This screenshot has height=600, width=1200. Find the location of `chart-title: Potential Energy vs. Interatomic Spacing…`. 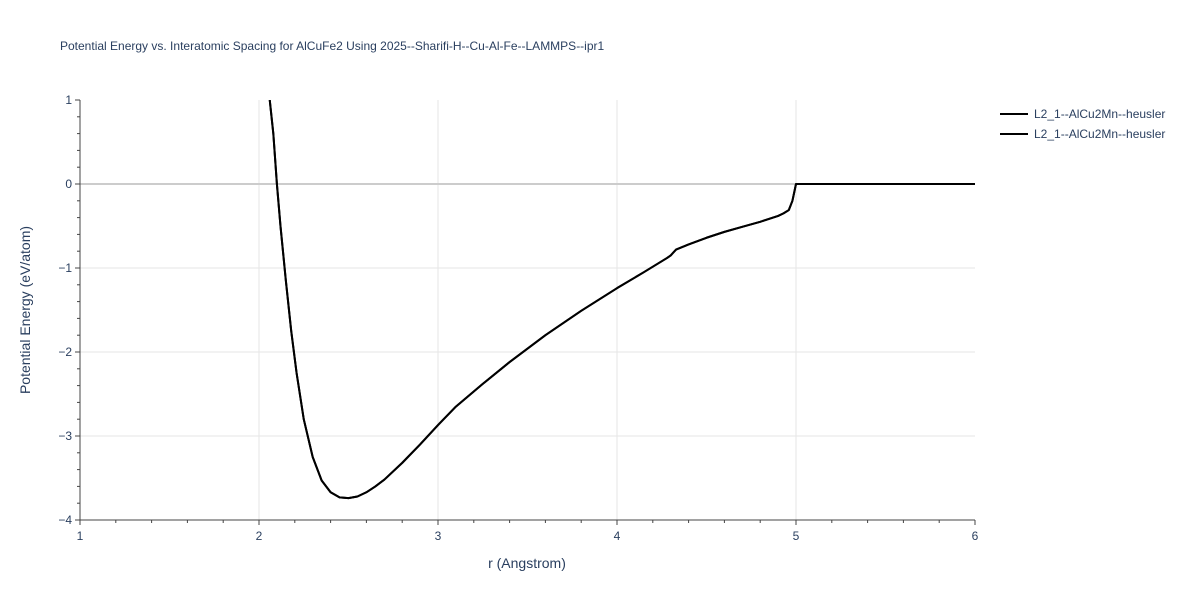

chart-title: Potential Energy vs. Interatomic Spacing… is located at coordinates (332, 46).